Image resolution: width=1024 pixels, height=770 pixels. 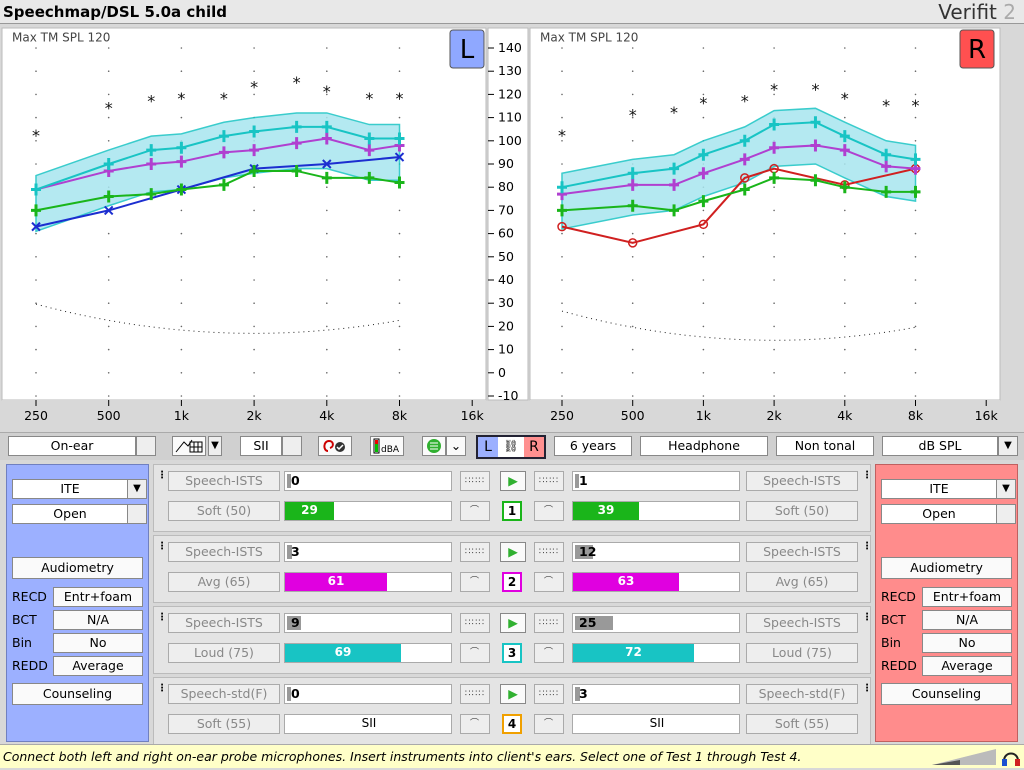 I want to click on test-4-play-button: ▶, so click(x=513, y=694).